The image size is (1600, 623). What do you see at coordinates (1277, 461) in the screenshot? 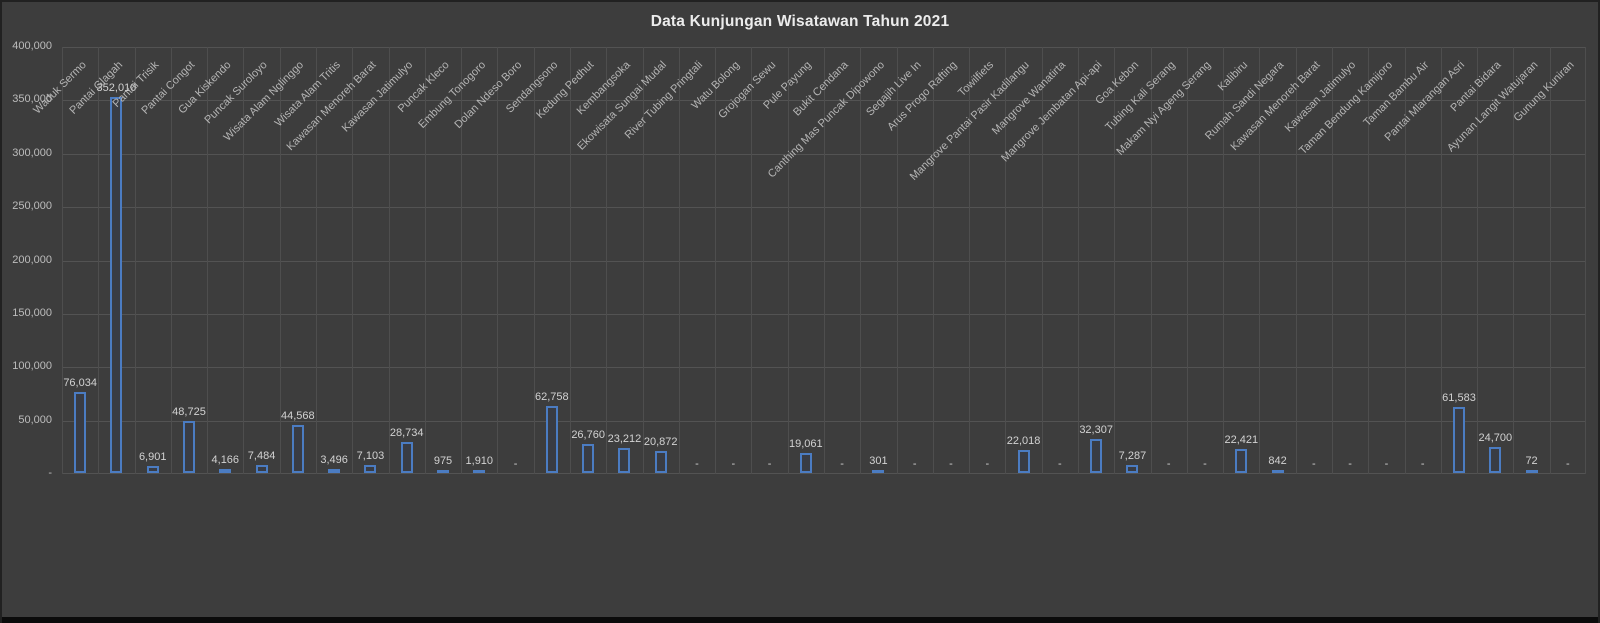
I see `bar-value-label: 842` at bounding box center [1277, 461].